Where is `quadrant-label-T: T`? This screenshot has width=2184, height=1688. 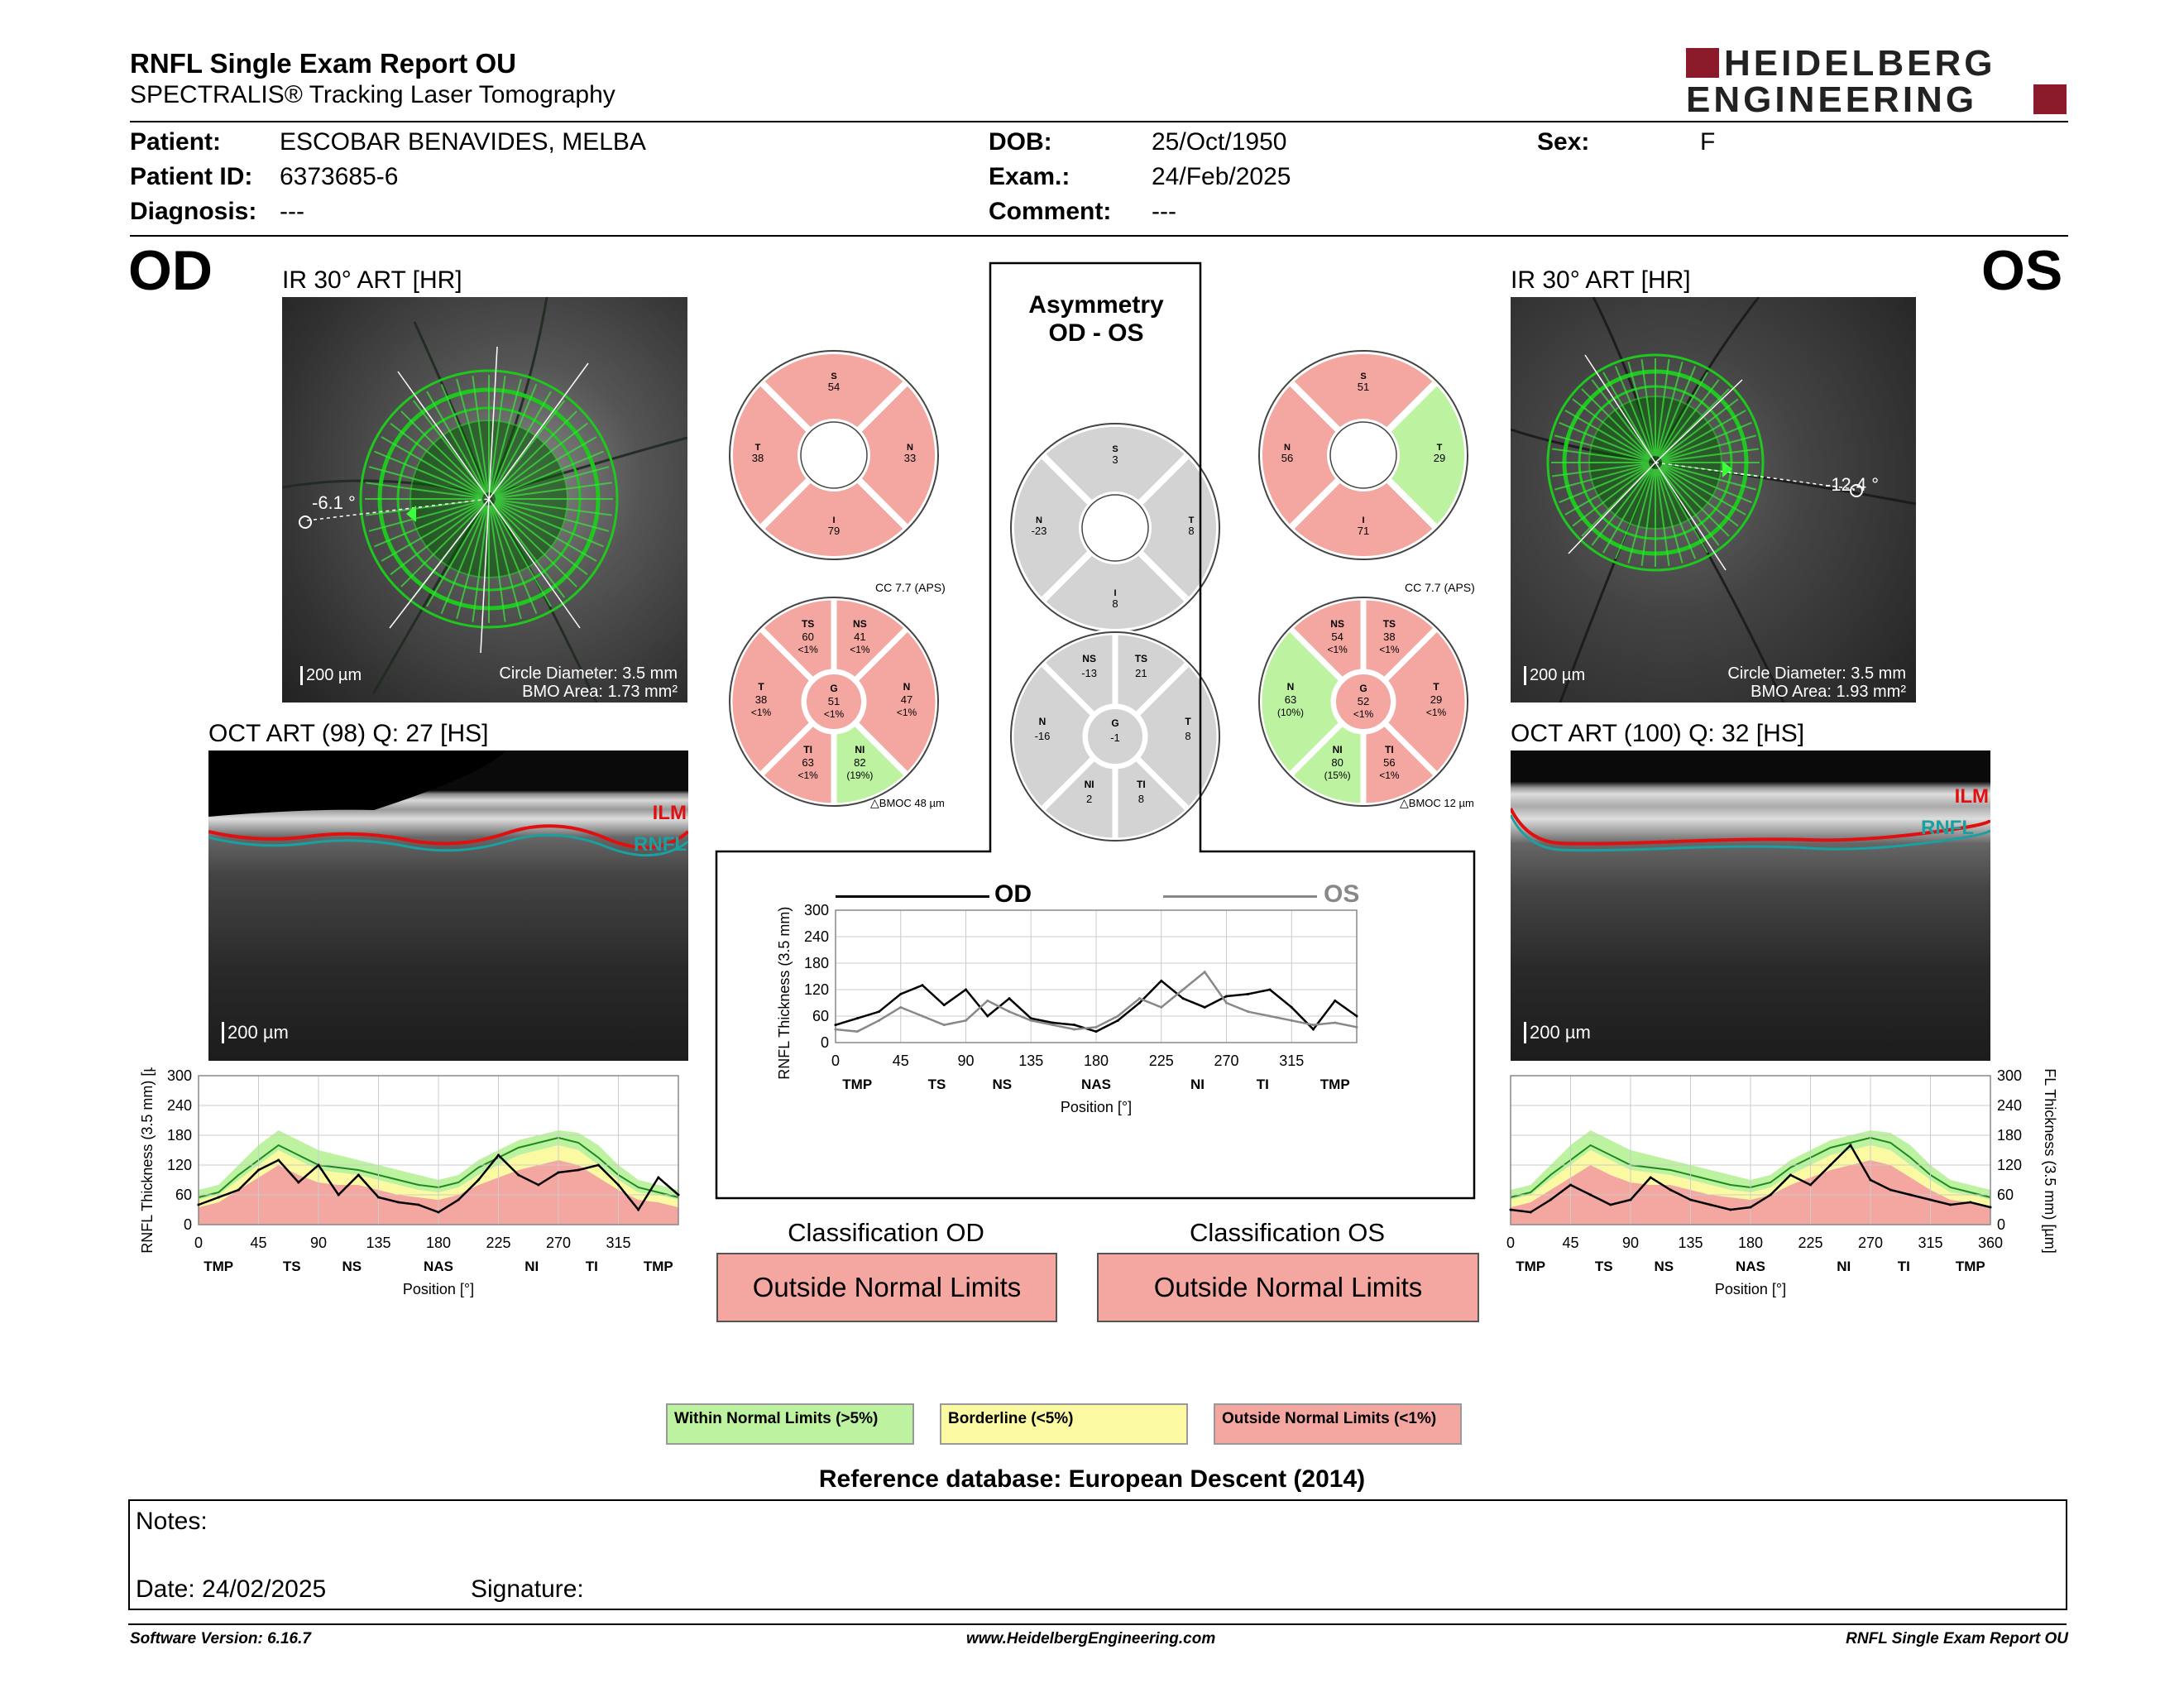
quadrant-label-T: T is located at coordinates (1192, 520).